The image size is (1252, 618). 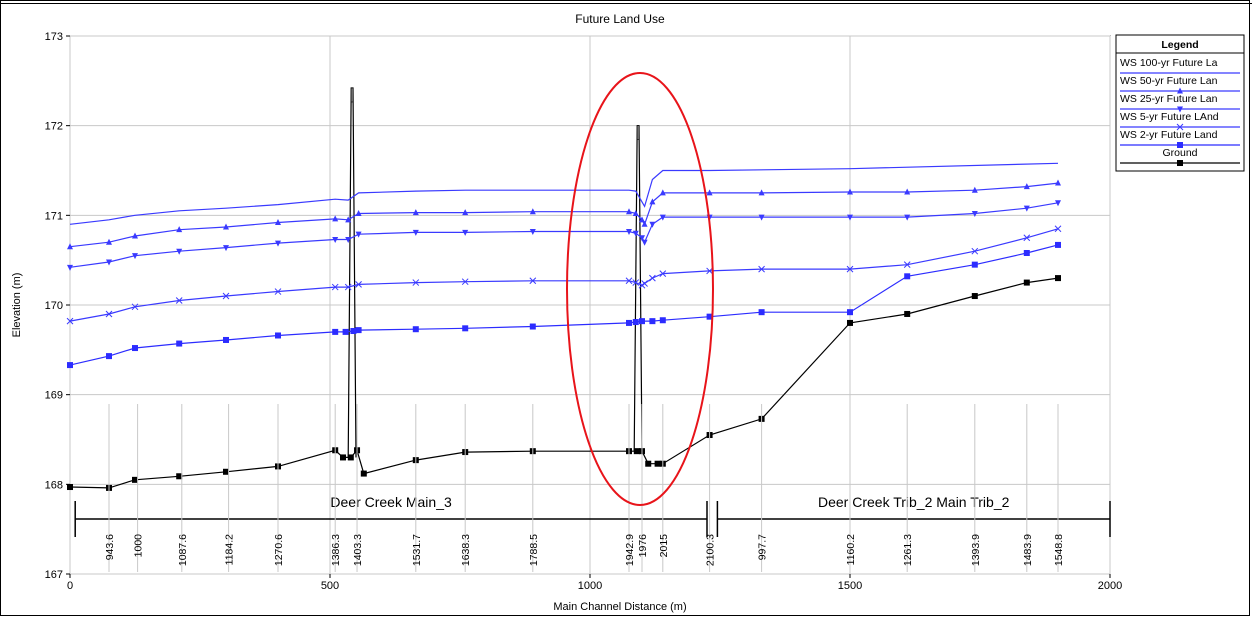 What do you see at coordinates (1028, 550) in the screenshot?
I see `station-label: 1483.9` at bounding box center [1028, 550].